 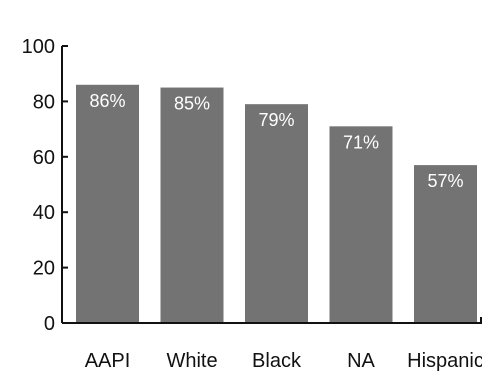 I want to click on x-category-label: NA, so click(x=361, y=361).